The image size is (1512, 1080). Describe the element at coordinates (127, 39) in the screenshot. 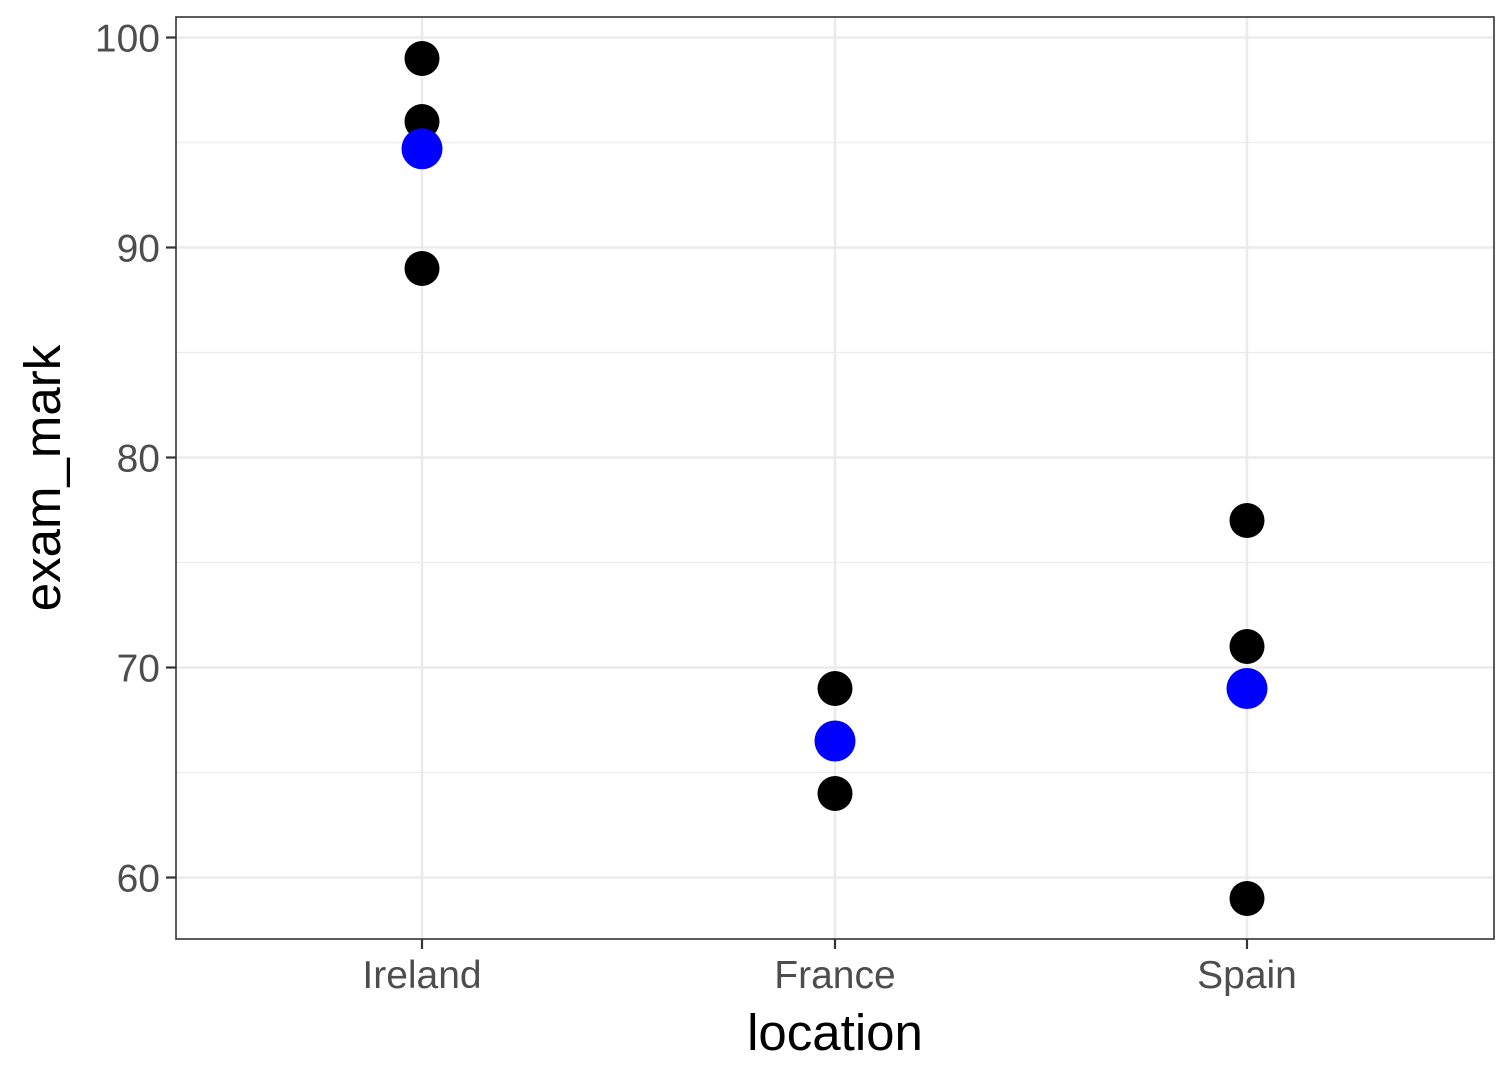

I see `y-tick-label: 100` at that location.